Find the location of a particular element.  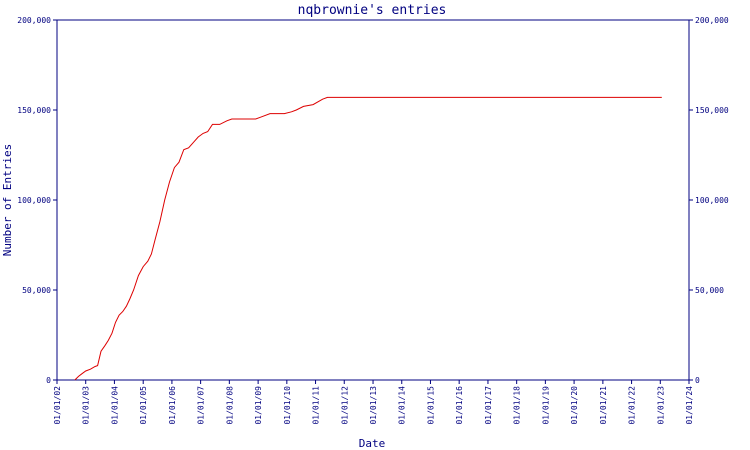

x-tick-label: 01/01/23 is located at coordinates (660, 405).